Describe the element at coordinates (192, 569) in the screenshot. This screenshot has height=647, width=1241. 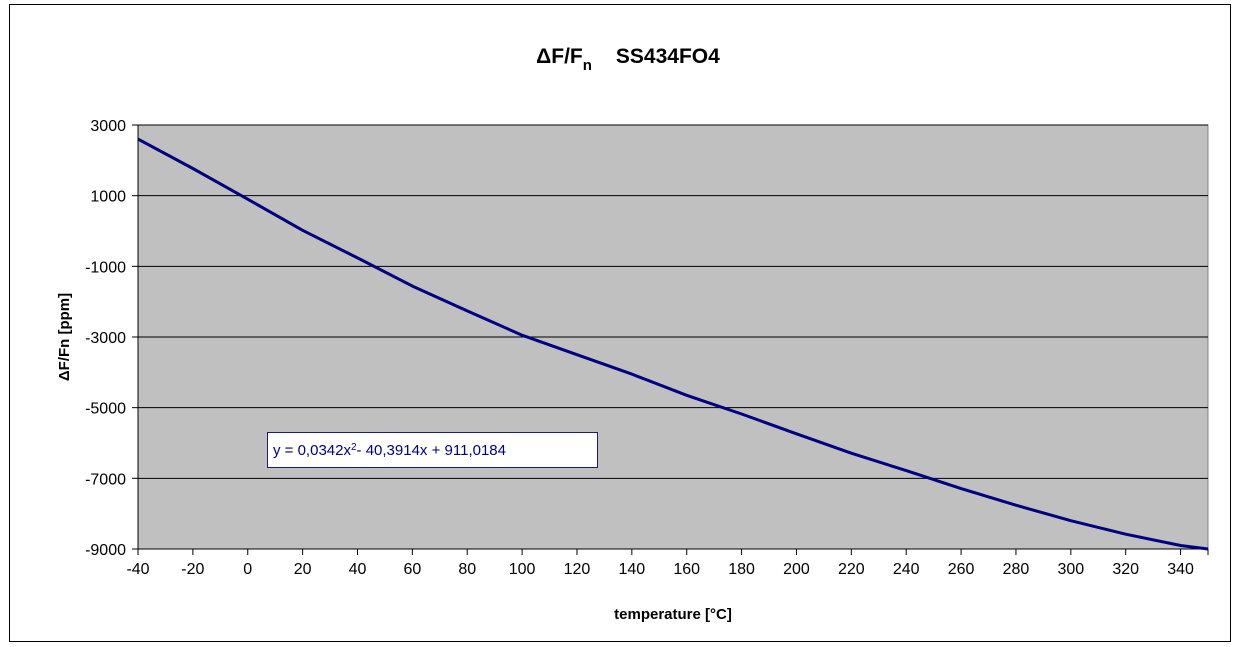
I see `x-tick-label: -20` at that location.